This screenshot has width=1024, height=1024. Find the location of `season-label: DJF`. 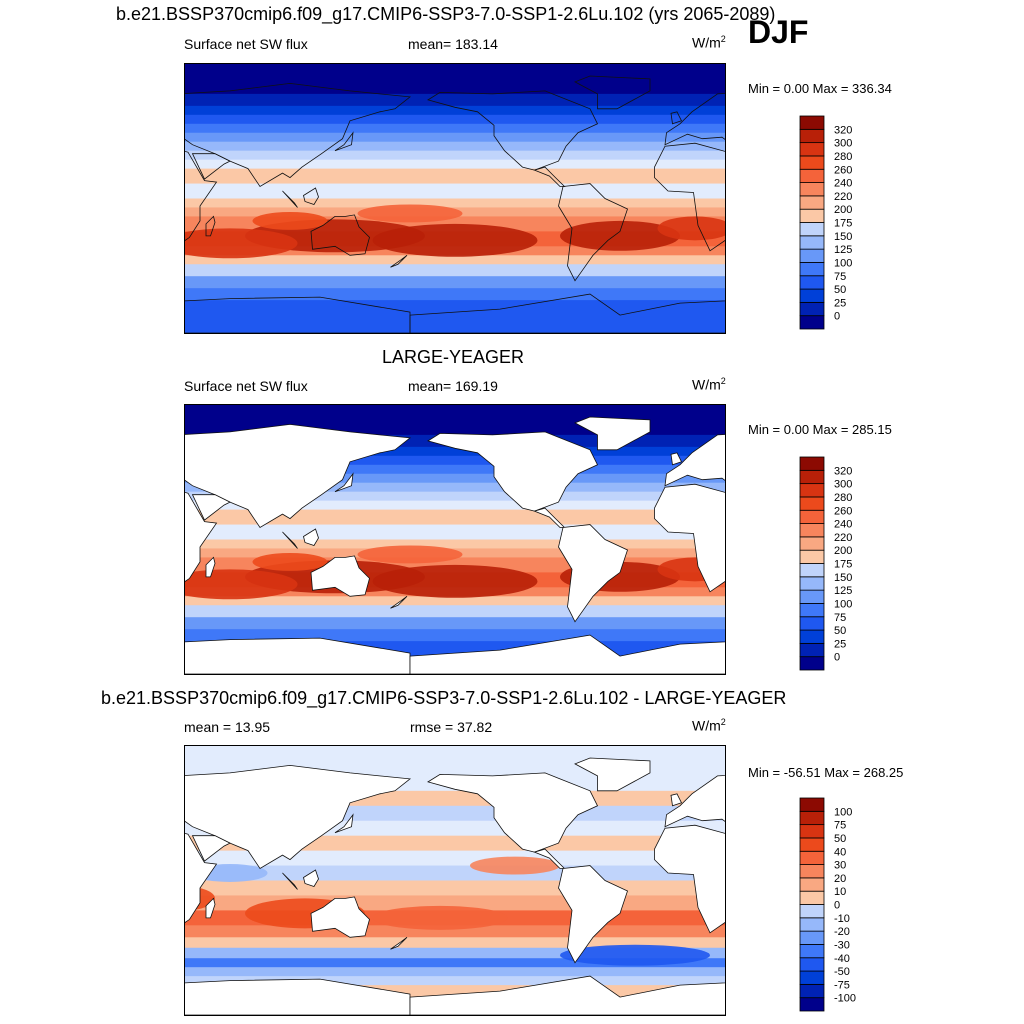

season-label: DJF is located at coordinates (778, 32).